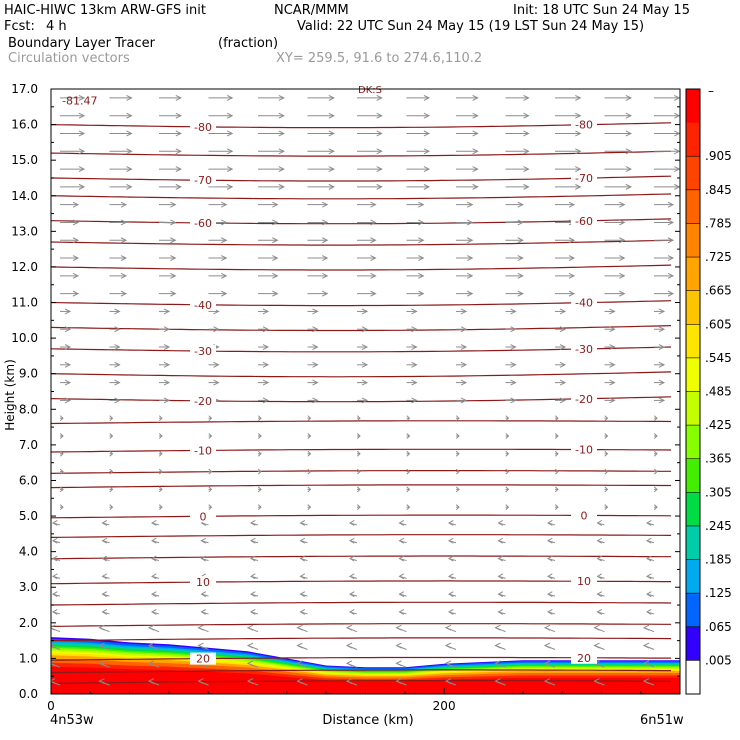 The image size is (740, 740). I want to click on model-title: HAIC-HIWC 13km ARW-GFS init, so click(105, 10).